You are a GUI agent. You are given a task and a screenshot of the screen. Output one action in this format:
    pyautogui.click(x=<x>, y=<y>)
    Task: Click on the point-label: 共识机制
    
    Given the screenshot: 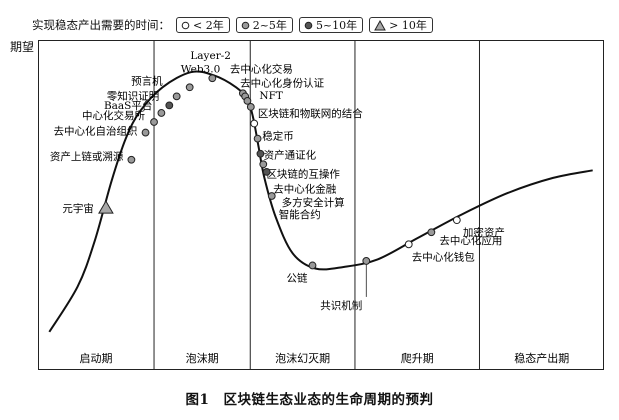 What is the action you would take?
    pyautogui.click(x=341, y=305)
    